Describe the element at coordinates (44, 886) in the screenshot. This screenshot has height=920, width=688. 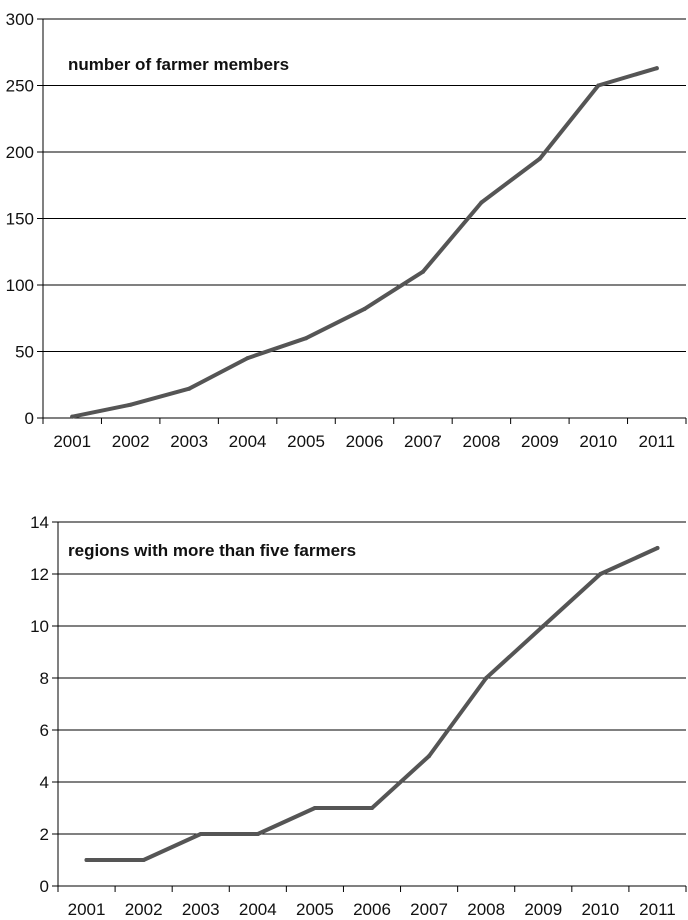
I see `regions-y-tick-label: 0` at that location.